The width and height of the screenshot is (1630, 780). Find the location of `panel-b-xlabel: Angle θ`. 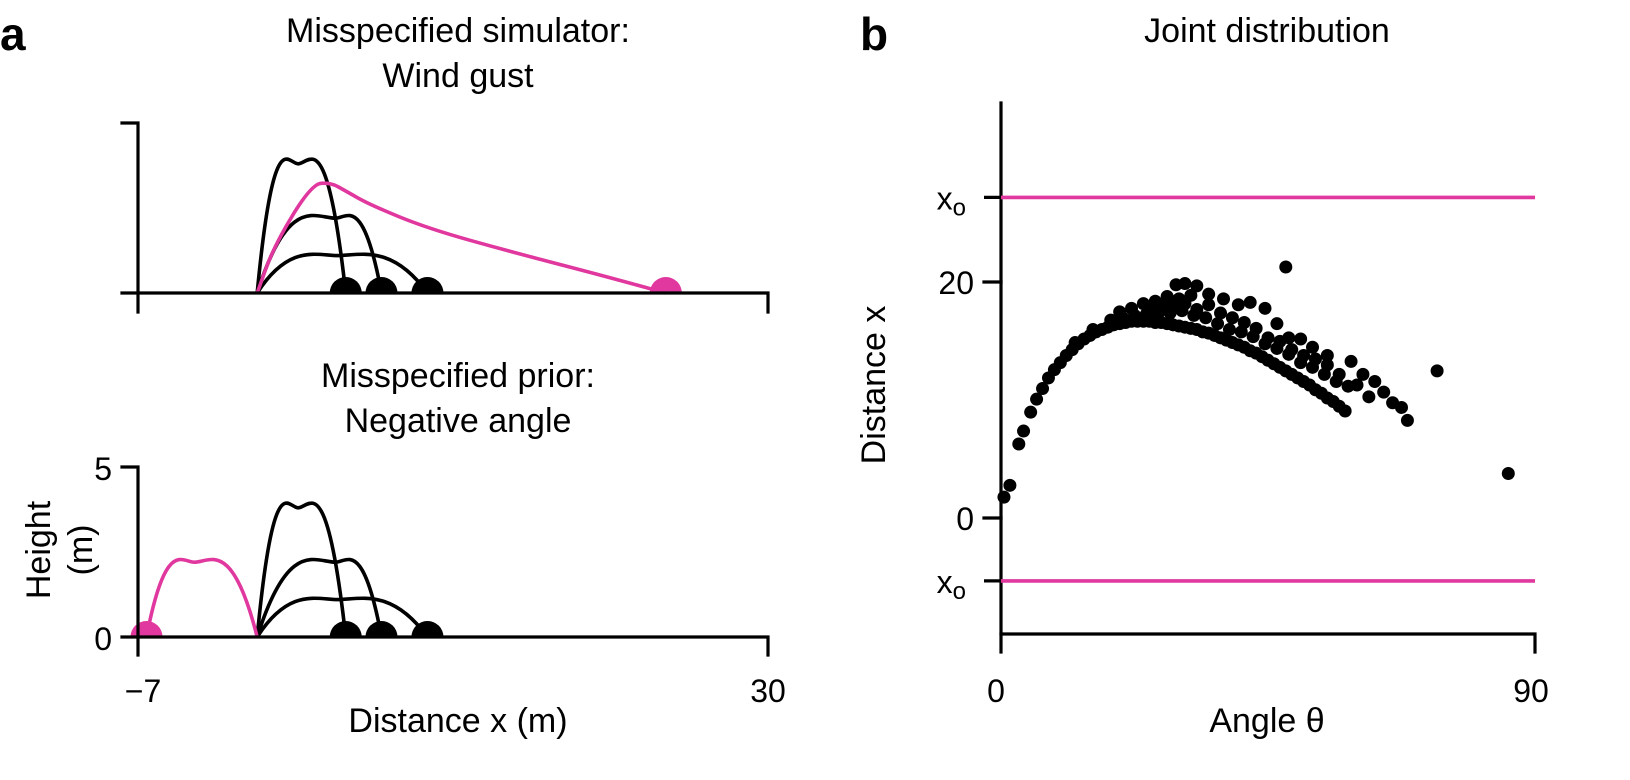

panel-b-xlabel: Angle θ is located at coordinates (1266, 721).